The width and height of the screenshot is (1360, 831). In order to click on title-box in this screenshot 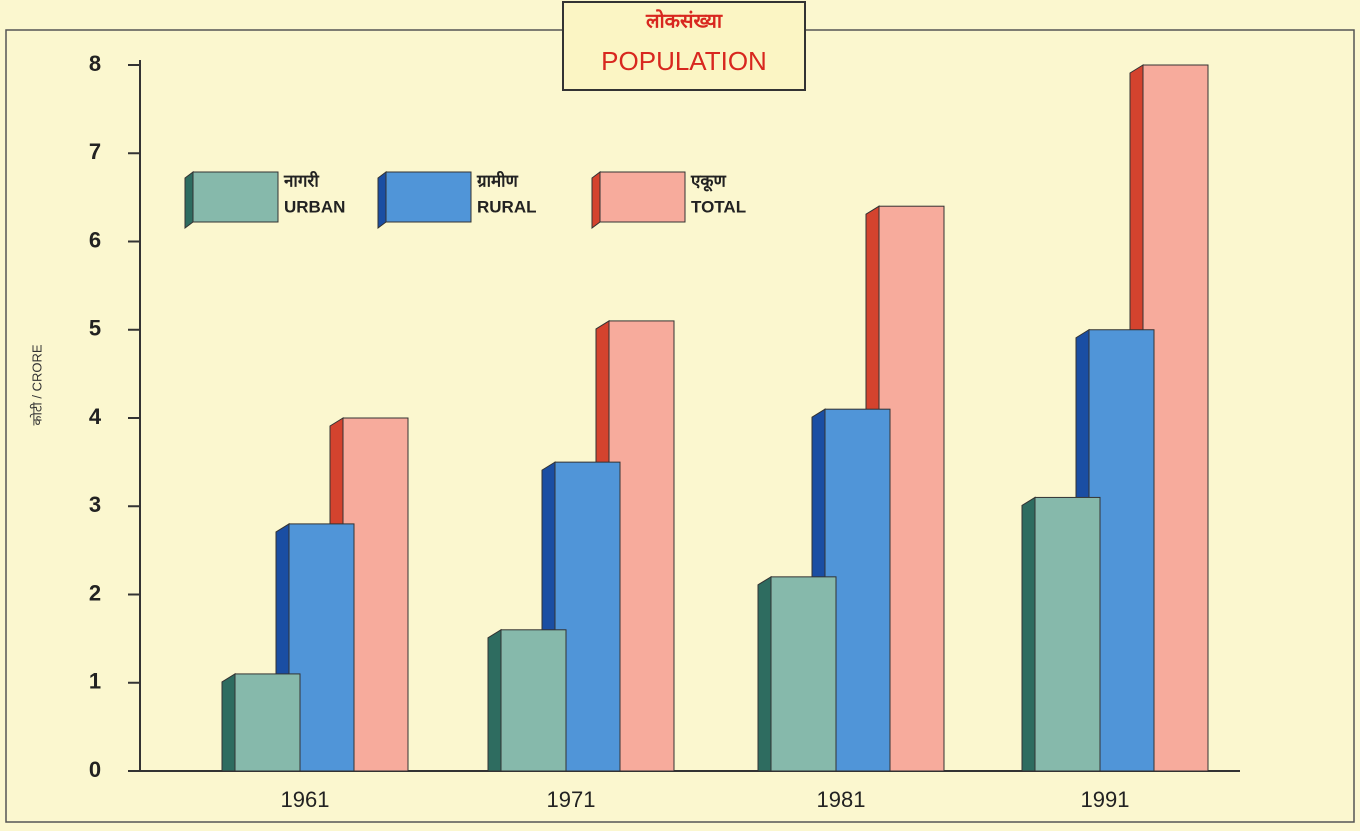, I will do `click(684, 46)`.